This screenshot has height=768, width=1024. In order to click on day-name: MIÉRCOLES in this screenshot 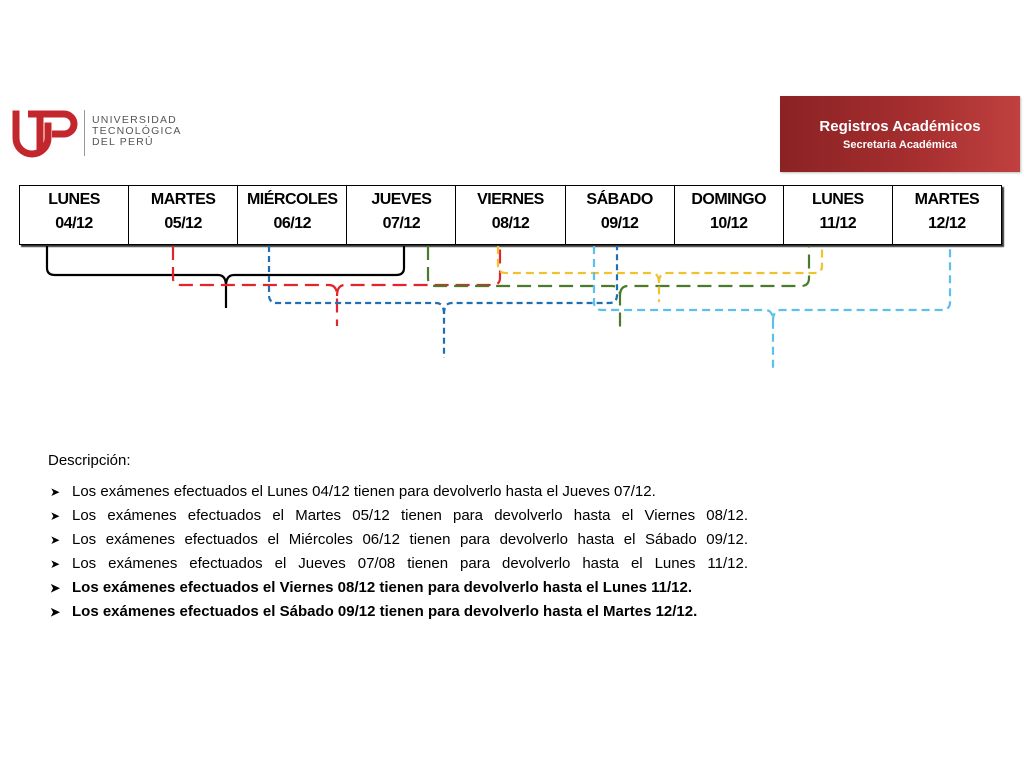, I will do `click(292, 199)`.